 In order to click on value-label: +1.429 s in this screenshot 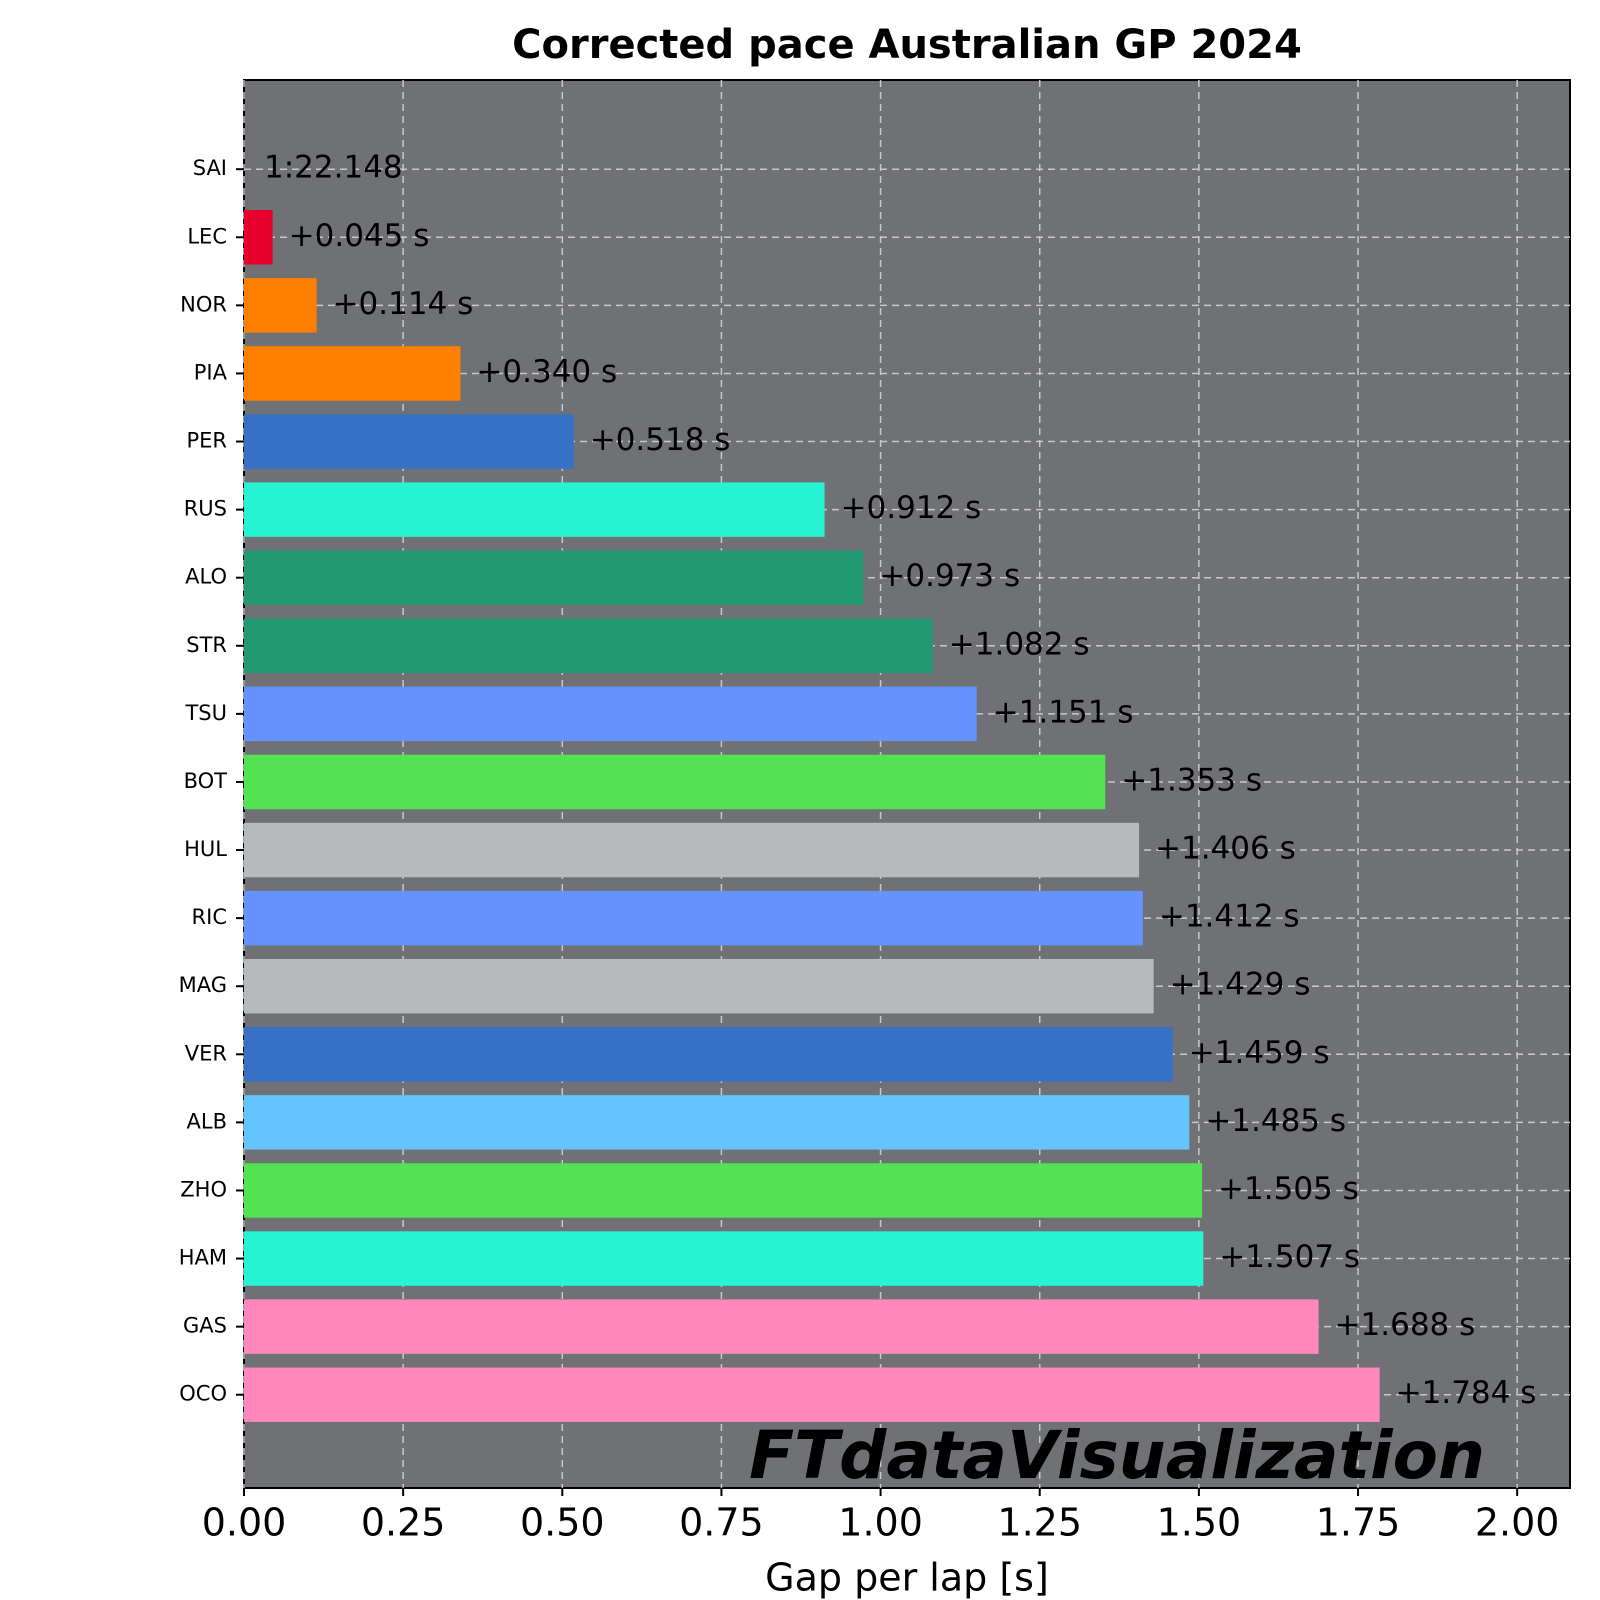, I will do `click(1240, 985)`.